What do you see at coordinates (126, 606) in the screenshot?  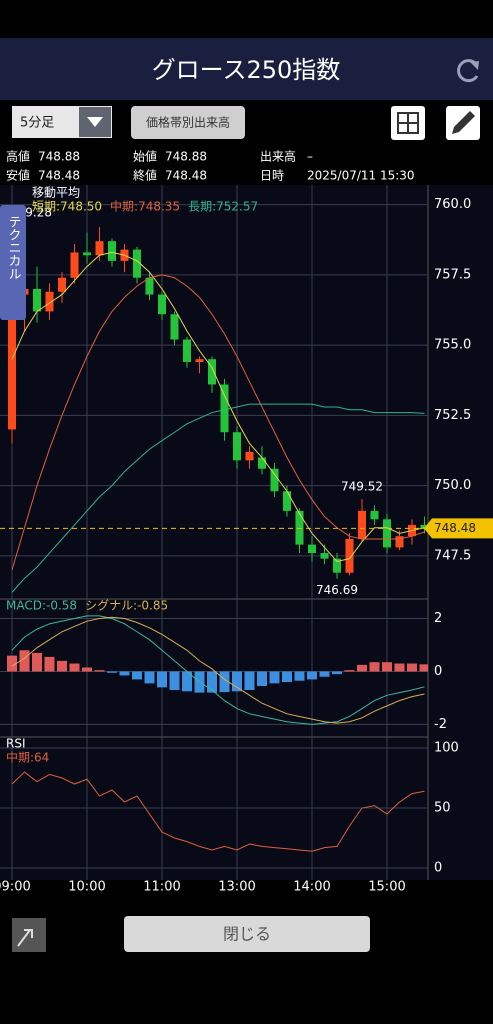 I see `legend-entry: シグナル:-0.85` at bounding box center [126, 606].